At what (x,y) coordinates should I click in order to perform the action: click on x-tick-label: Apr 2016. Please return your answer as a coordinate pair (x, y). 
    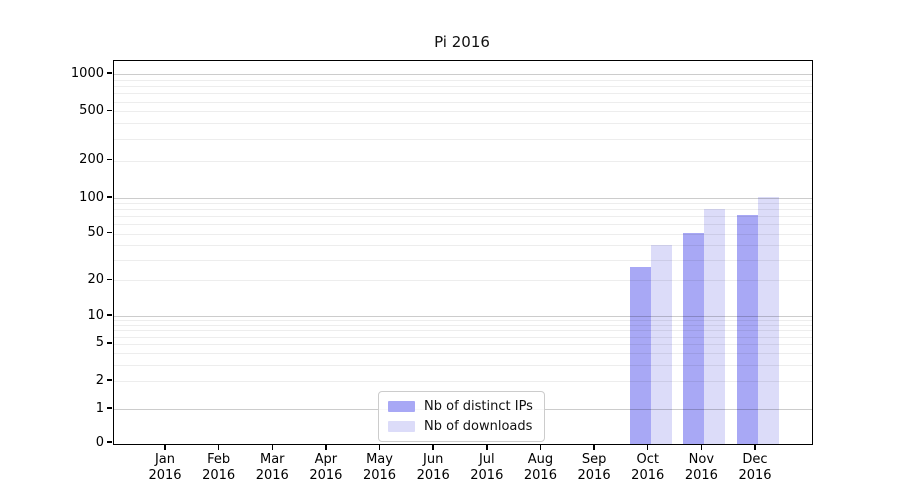
    Looking at the image, I should click on (326, 468).